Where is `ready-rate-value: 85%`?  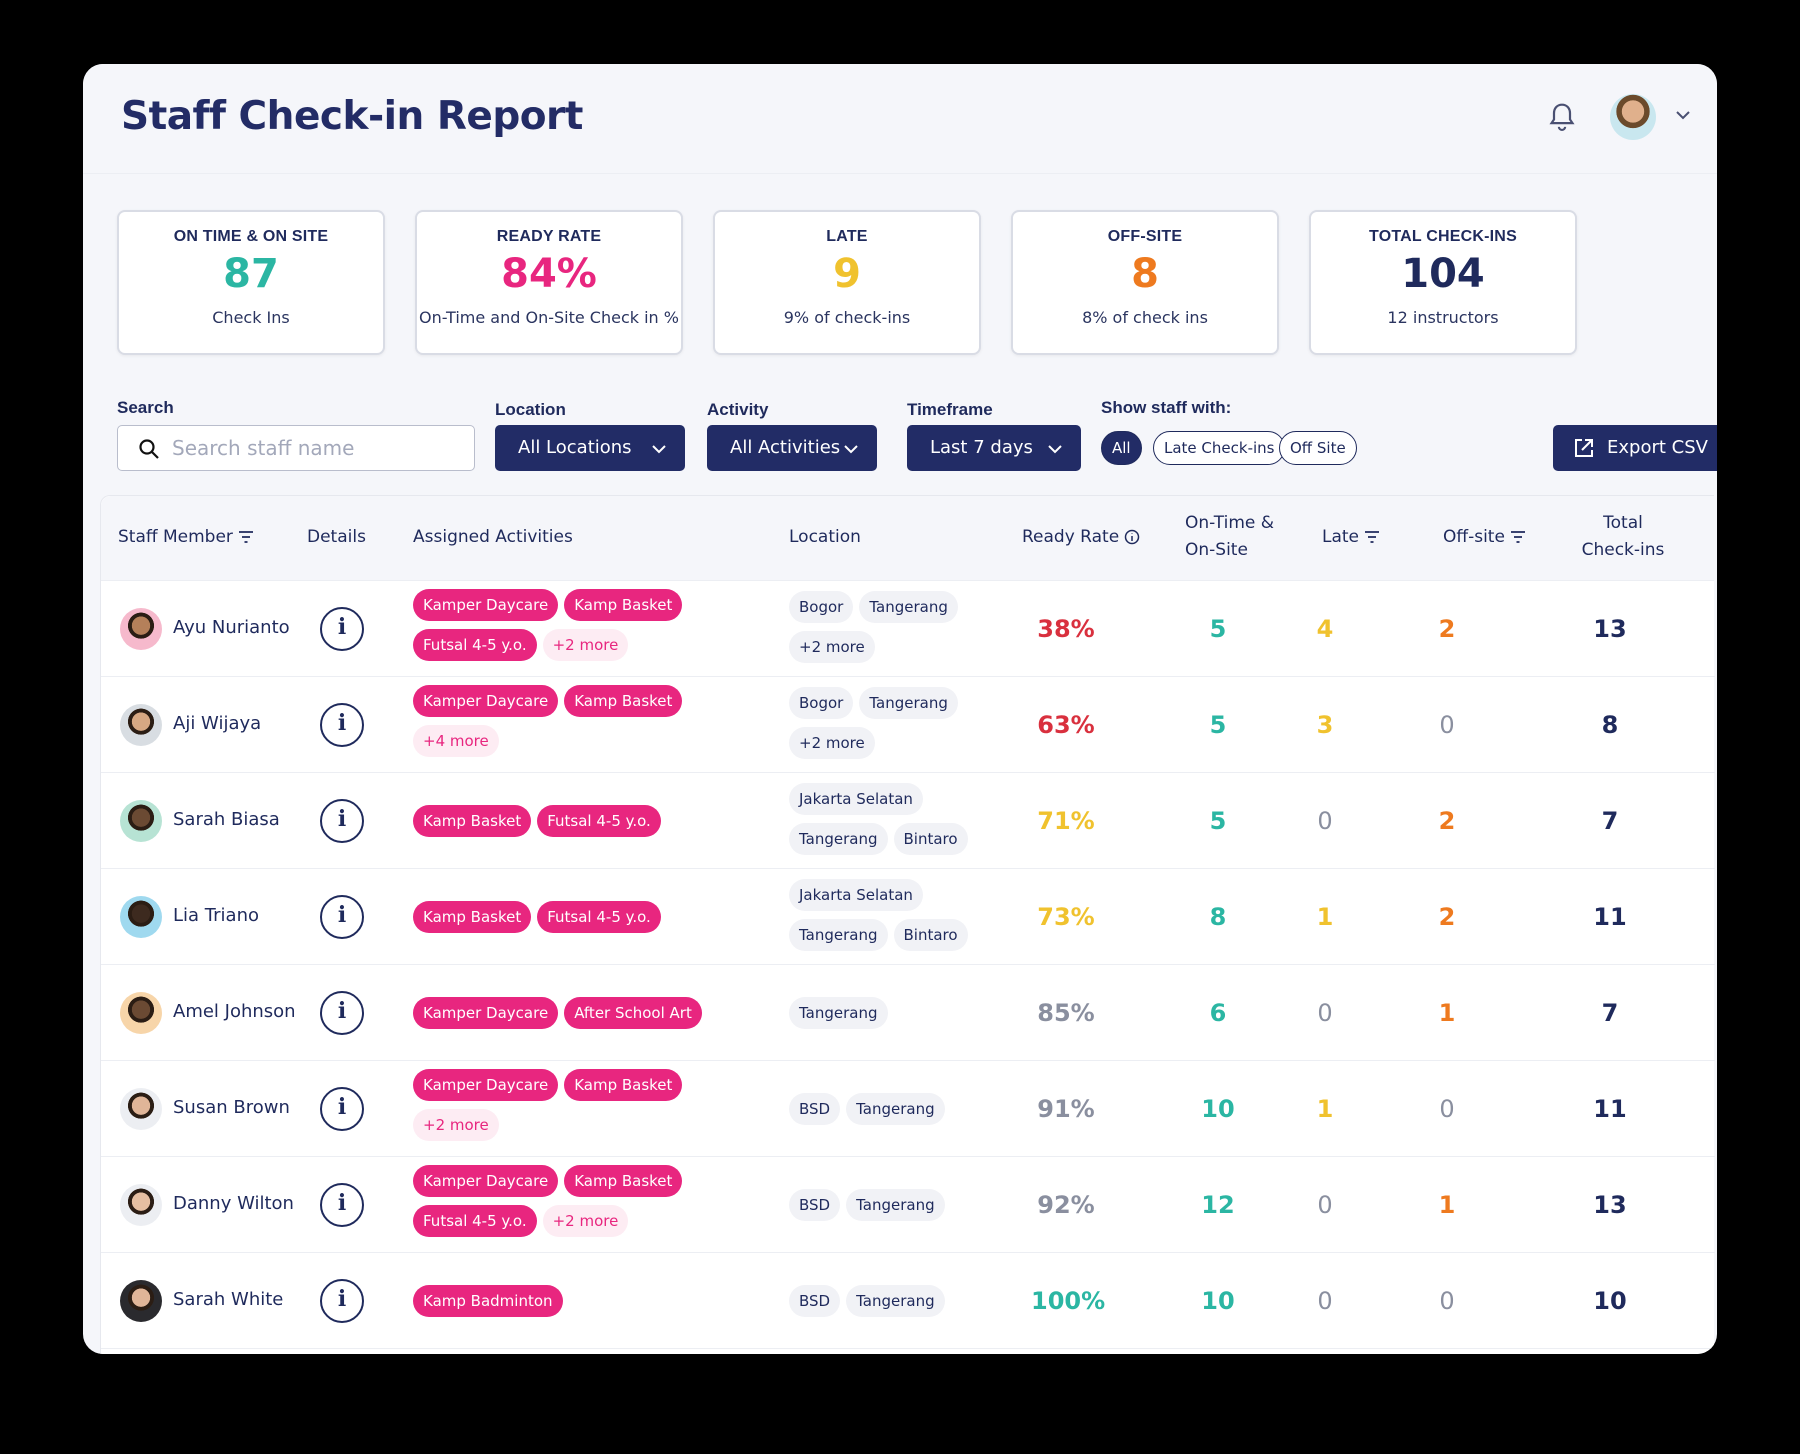
ready-rate-value: 85% is located at coordinates (1066, 1013).